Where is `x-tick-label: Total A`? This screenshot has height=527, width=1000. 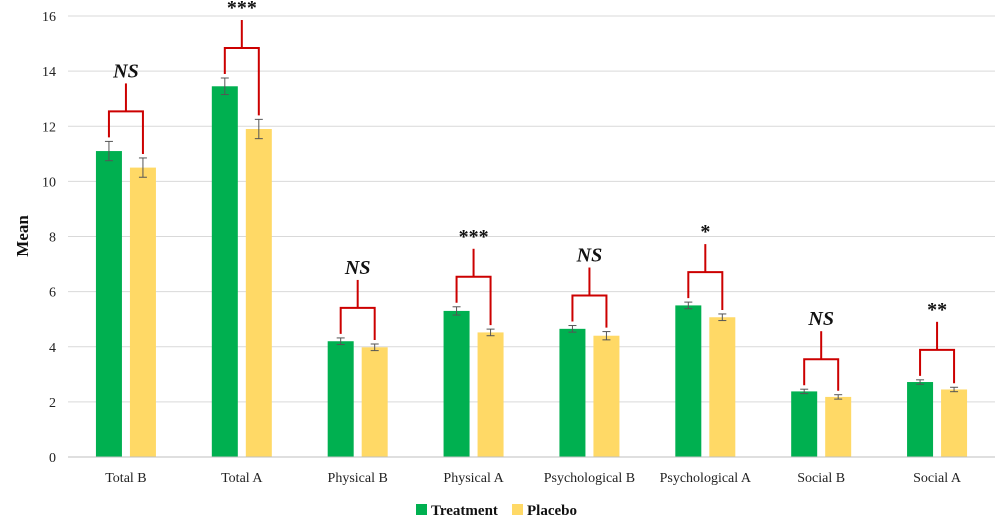 x-tick-label: Total A is located at coordinates (242, 478).